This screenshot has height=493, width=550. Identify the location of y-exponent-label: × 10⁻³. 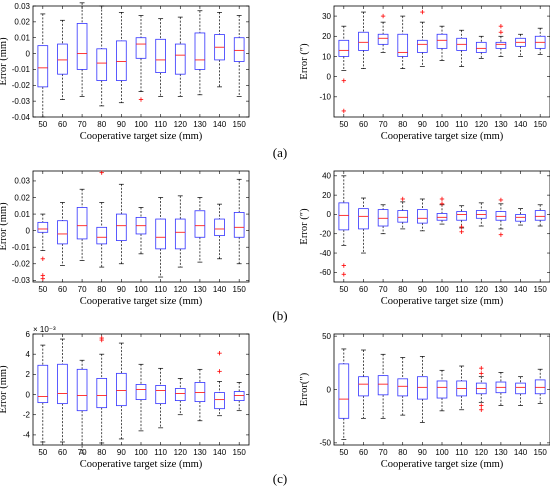
(44, 329).